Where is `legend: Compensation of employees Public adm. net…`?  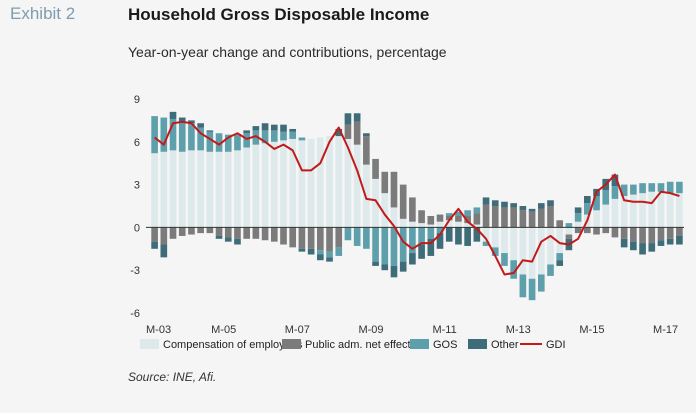
legend: Compensation of employees Public adm. net… is located at coordinates (353, 345).